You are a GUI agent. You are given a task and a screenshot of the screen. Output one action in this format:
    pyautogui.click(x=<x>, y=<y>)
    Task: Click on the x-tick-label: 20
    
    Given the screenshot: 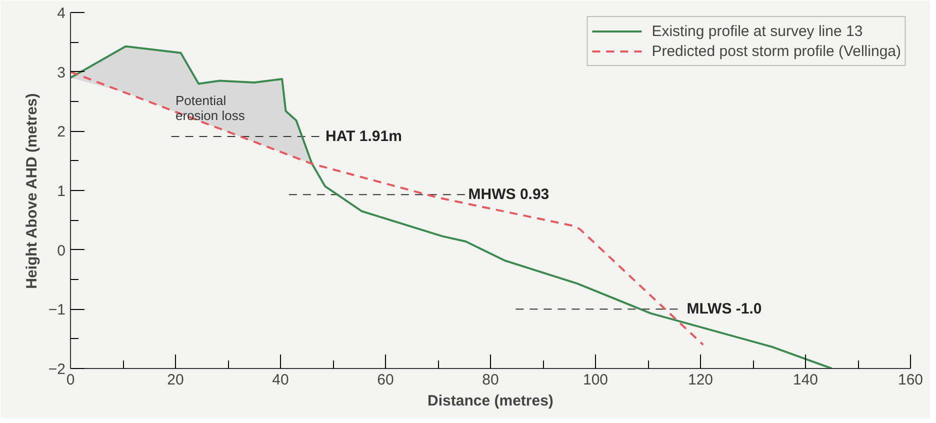 What is the action you would take?
    pyautogui.click(x=175, y=380)
    